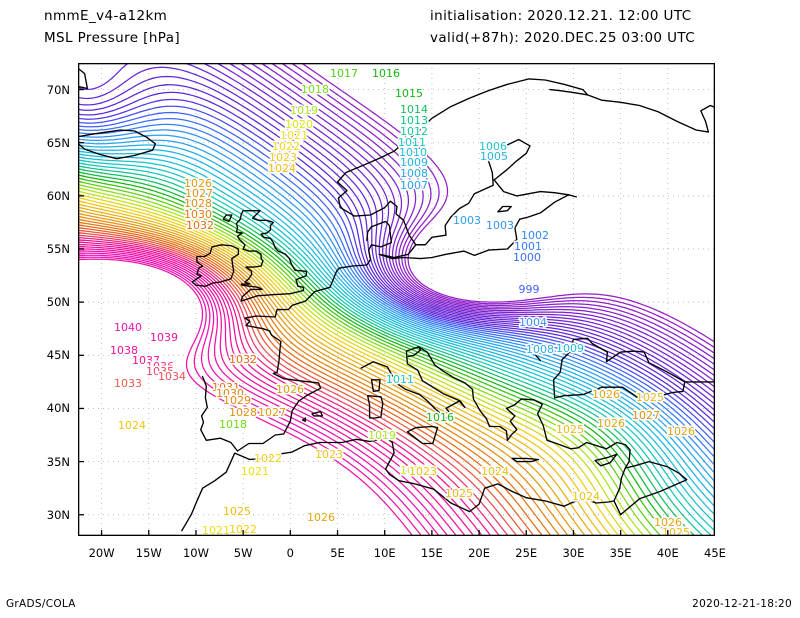 The image size is (800, 618). I want to click on contour-label: 1023, so click(283, 157).